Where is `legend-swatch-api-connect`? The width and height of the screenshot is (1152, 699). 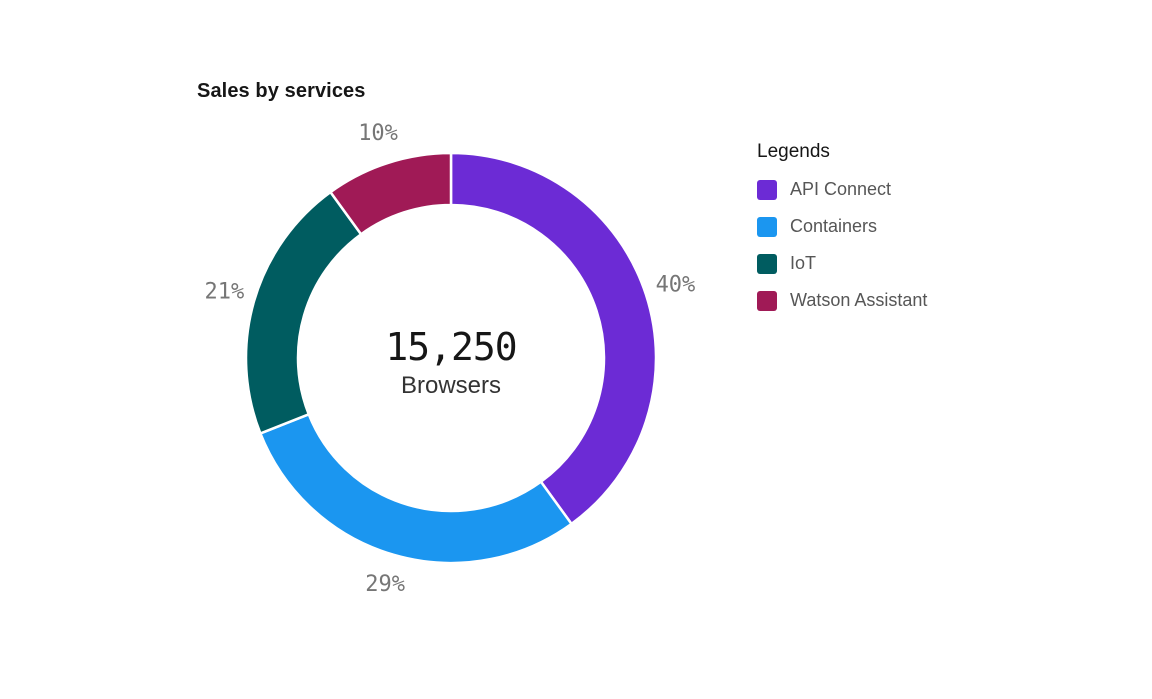 legend-swatch-api-connect is located at coordinates (767, 189).